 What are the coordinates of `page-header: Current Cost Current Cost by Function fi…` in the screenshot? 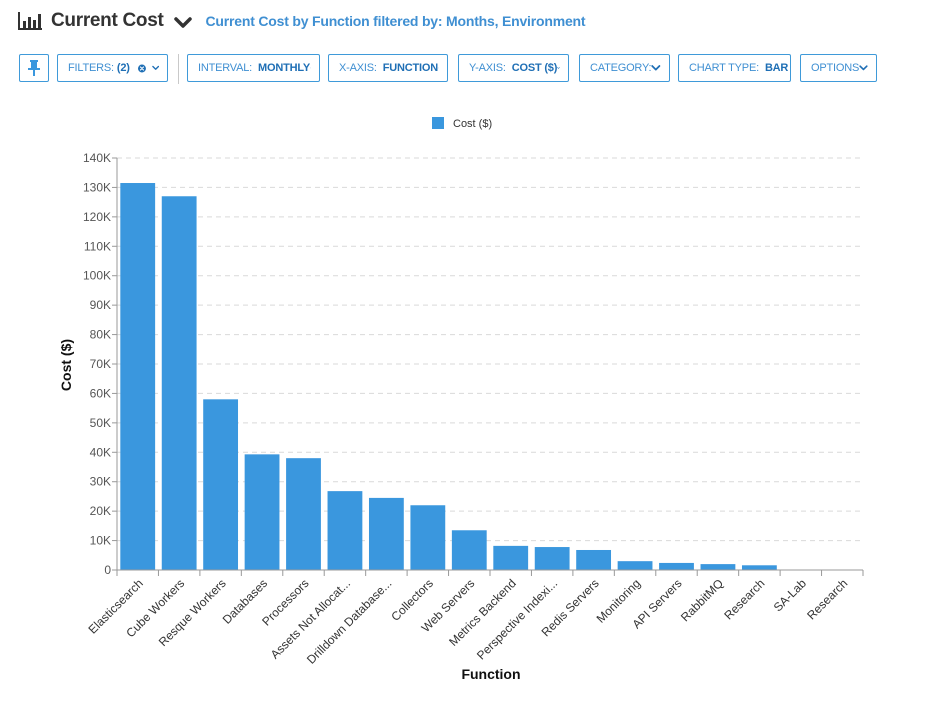 It's located at (302, 21).